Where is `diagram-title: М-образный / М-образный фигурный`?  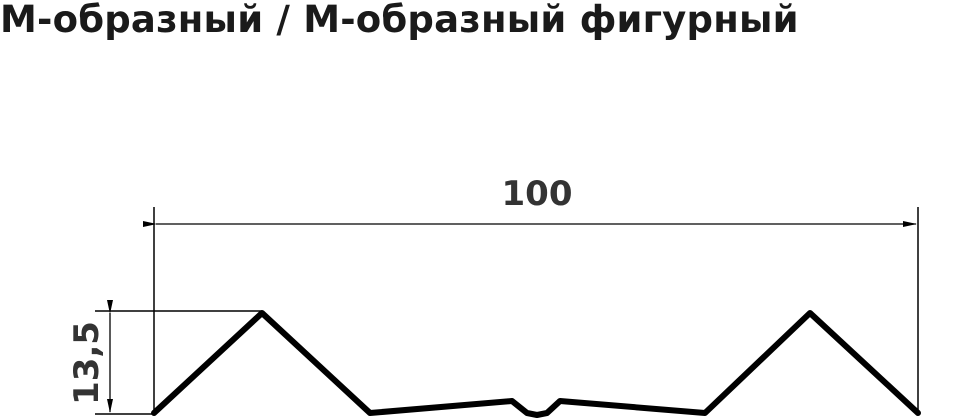
diagram-title: М-образный / М-образный фигурный is located at coordinates (399, 20).